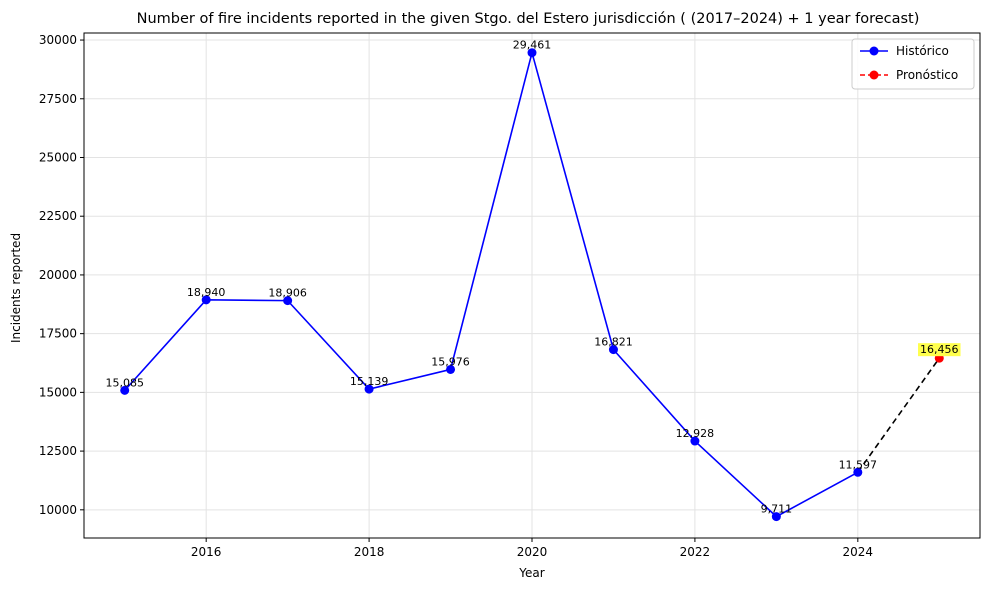  Describe the element at coordinates (369, 552) in the screenshot. I see `x-tick-label: 2018` at that location.